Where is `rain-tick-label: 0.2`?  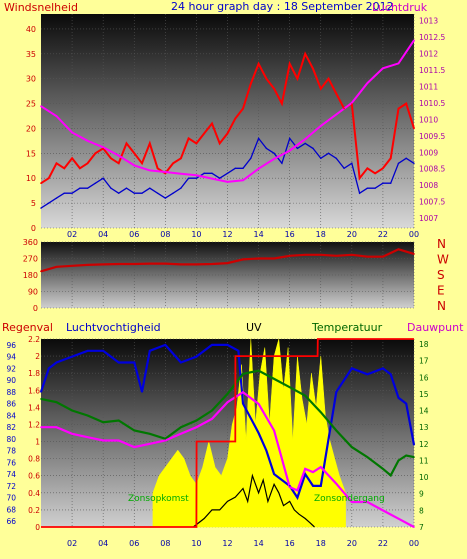
rain-tick-label: 0.2 is located at coordinates (34, 510).